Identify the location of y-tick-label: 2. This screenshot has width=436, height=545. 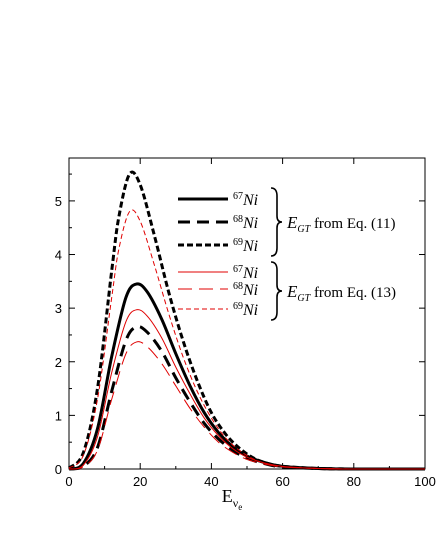
(58, 362).